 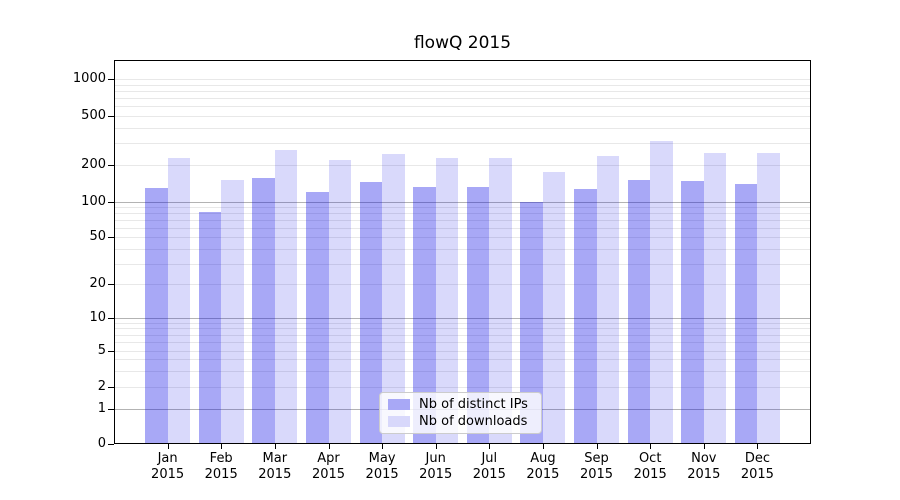 I want to click on x-tick-label: Nov 2015, so click(x=704, y=467).